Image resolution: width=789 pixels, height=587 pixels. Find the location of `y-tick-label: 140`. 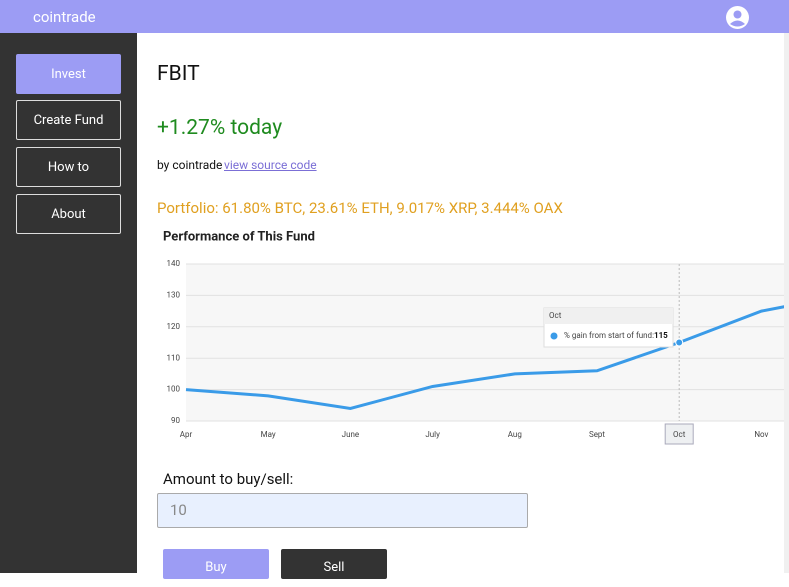

y-tick-label: 140 is located at coordinates (174, 263).